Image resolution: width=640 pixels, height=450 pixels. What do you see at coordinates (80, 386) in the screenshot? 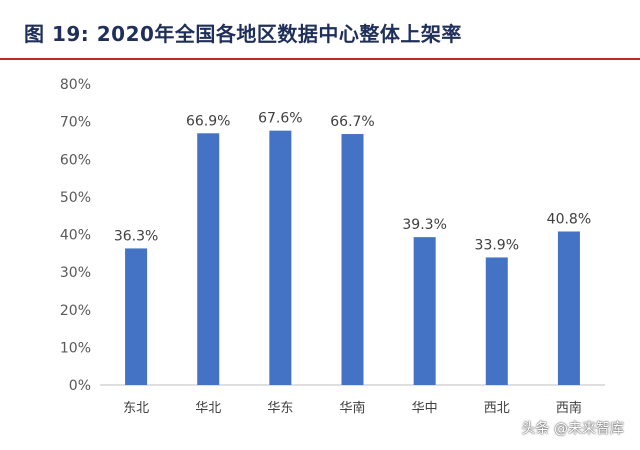
I see `y-tick-label: 0%` at bounding box center [80, 386].